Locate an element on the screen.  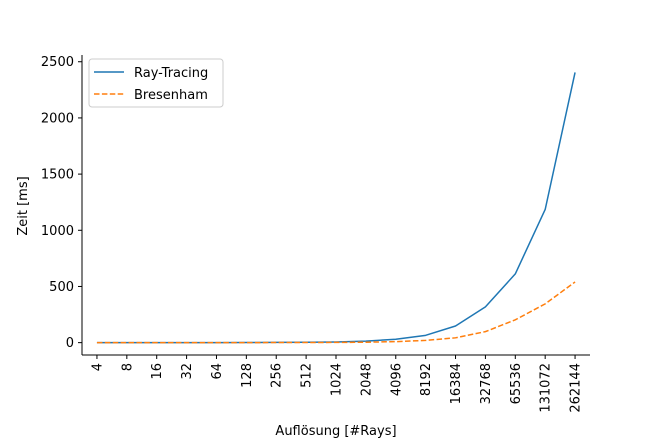
x-tick-label: 131072 is located at coordinates (546, 388).